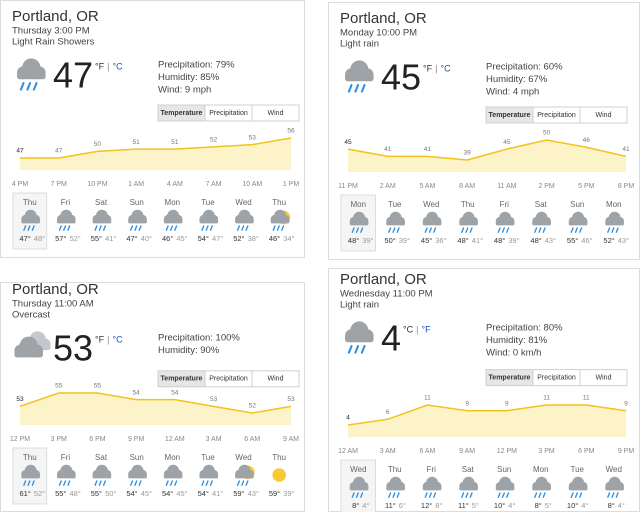  I want to click on hourly-time: 11 AM, so click(506, 186).